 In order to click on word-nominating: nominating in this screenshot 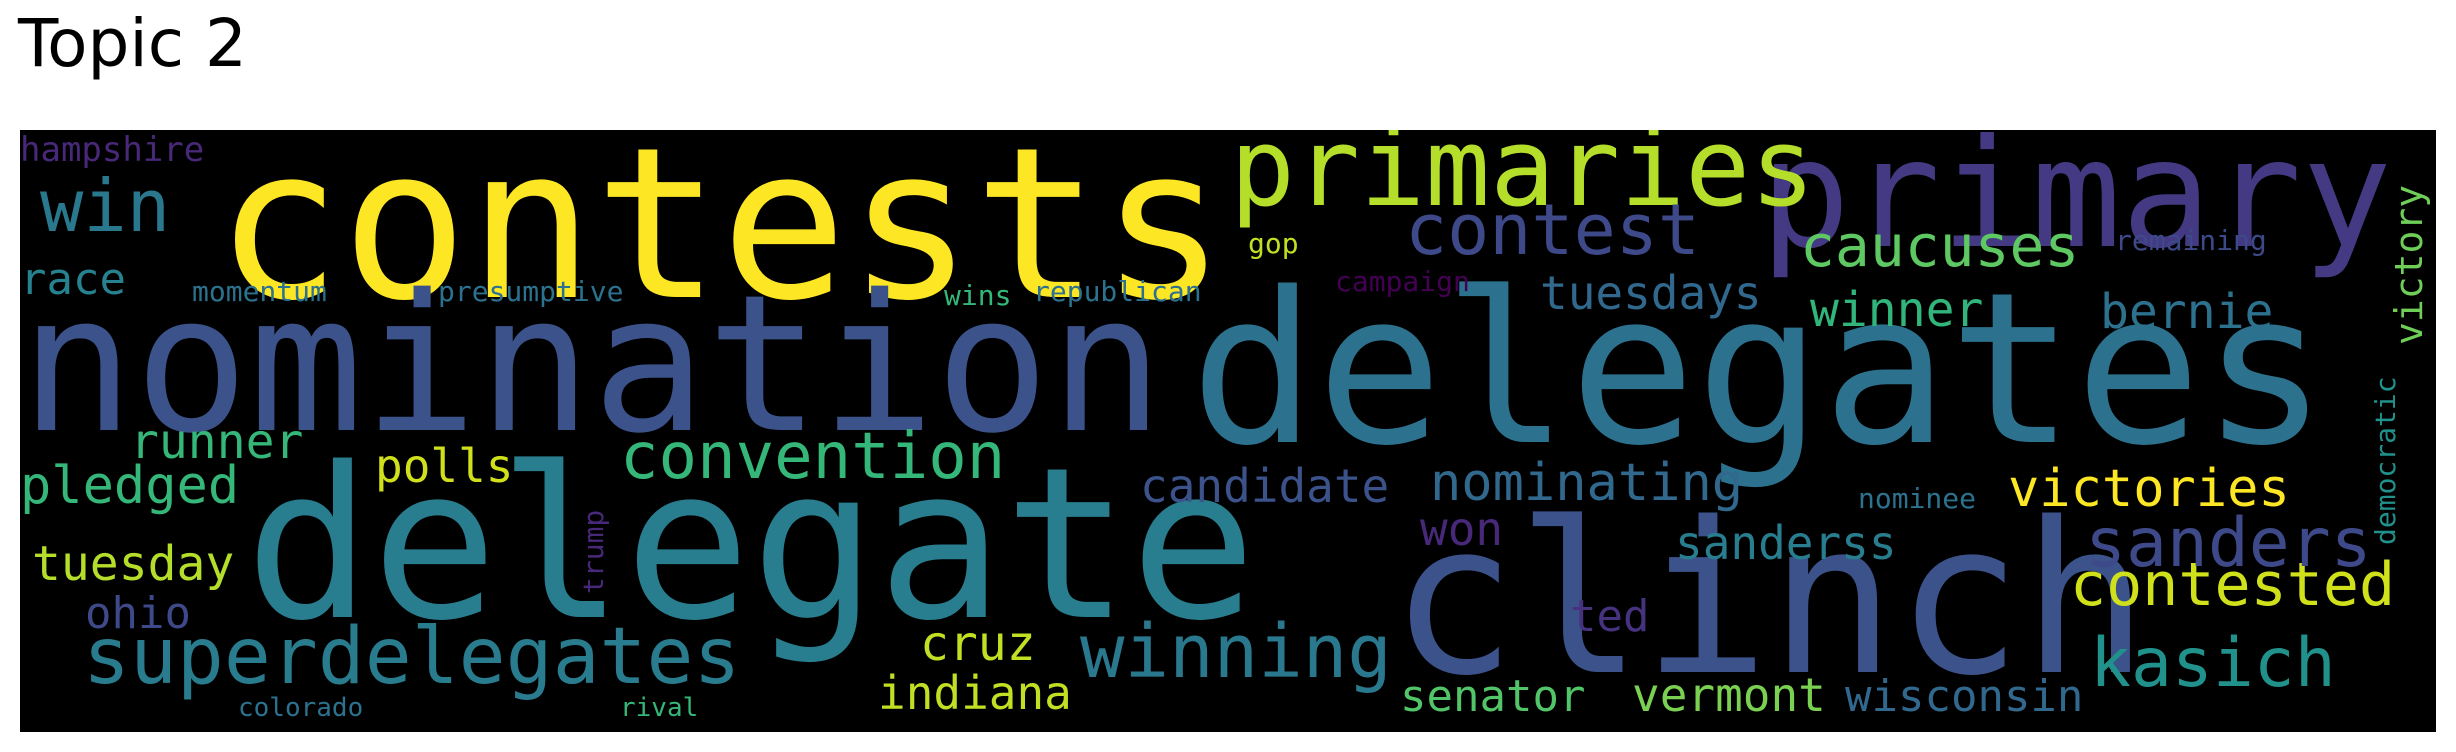, I will do `click(1587, 483)`.